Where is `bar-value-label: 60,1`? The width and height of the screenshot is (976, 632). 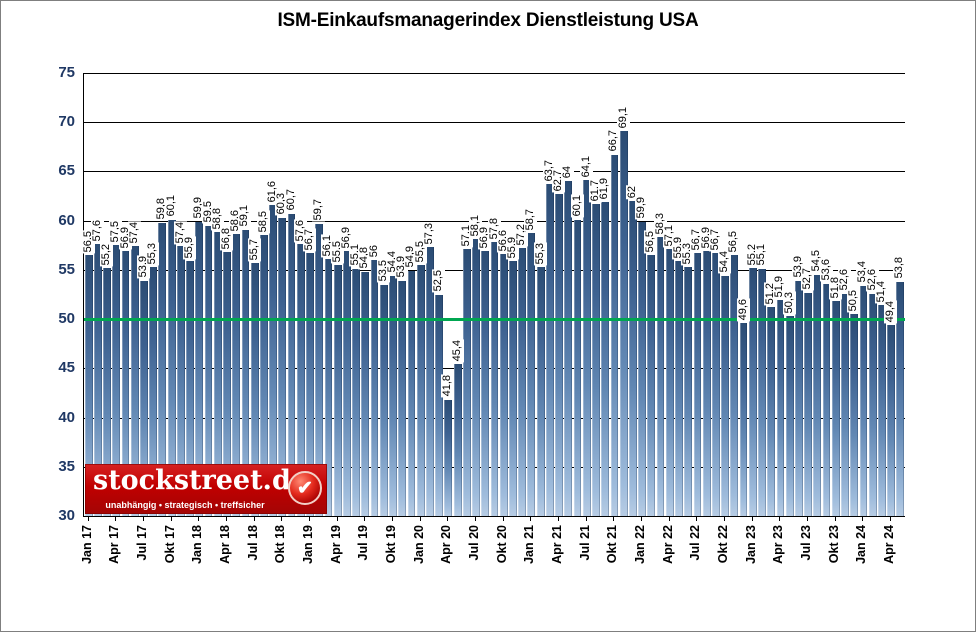
bar-value-label: 60,1 is located at coordinates (171, 206).